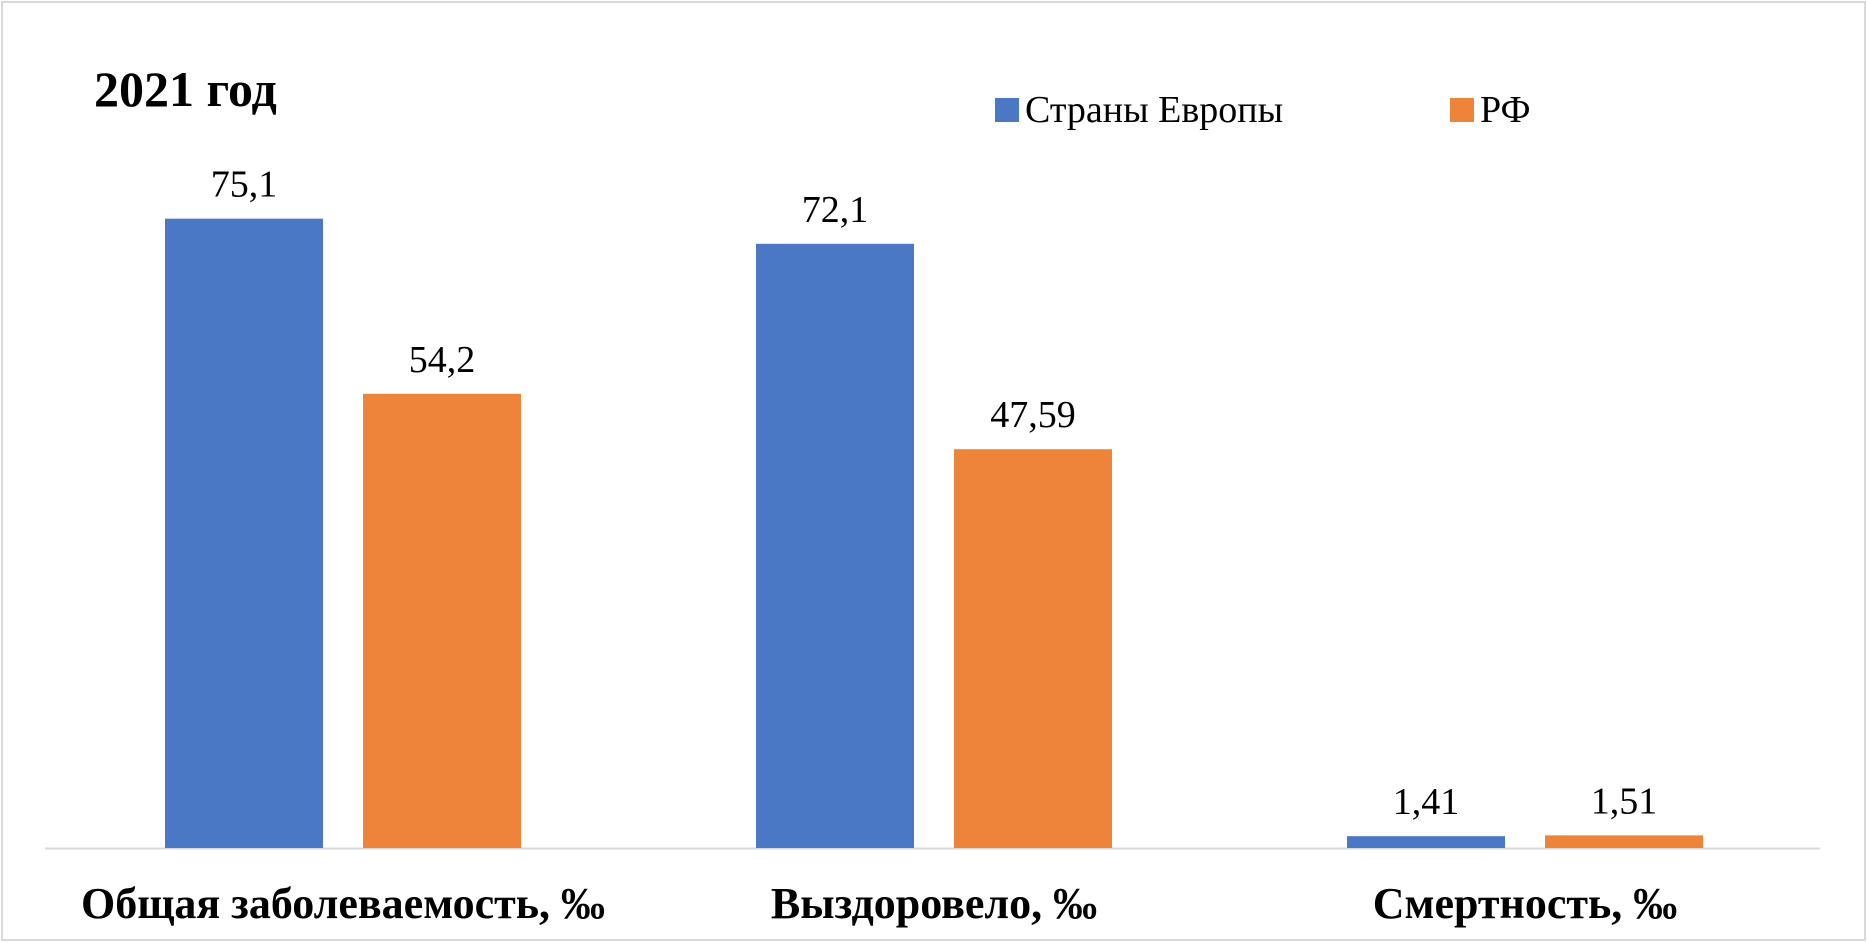 Image resolution: width=1867 pixels, height=942 pixels. I want to click on category-label-0: Общая заболеваемость, ‰, so click(343, 903).